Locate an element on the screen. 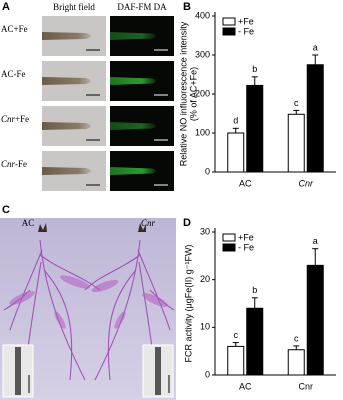 The image size is (343, 400). y-axis-label: (% of AC+Fe) is located at coordinates (193, 94).